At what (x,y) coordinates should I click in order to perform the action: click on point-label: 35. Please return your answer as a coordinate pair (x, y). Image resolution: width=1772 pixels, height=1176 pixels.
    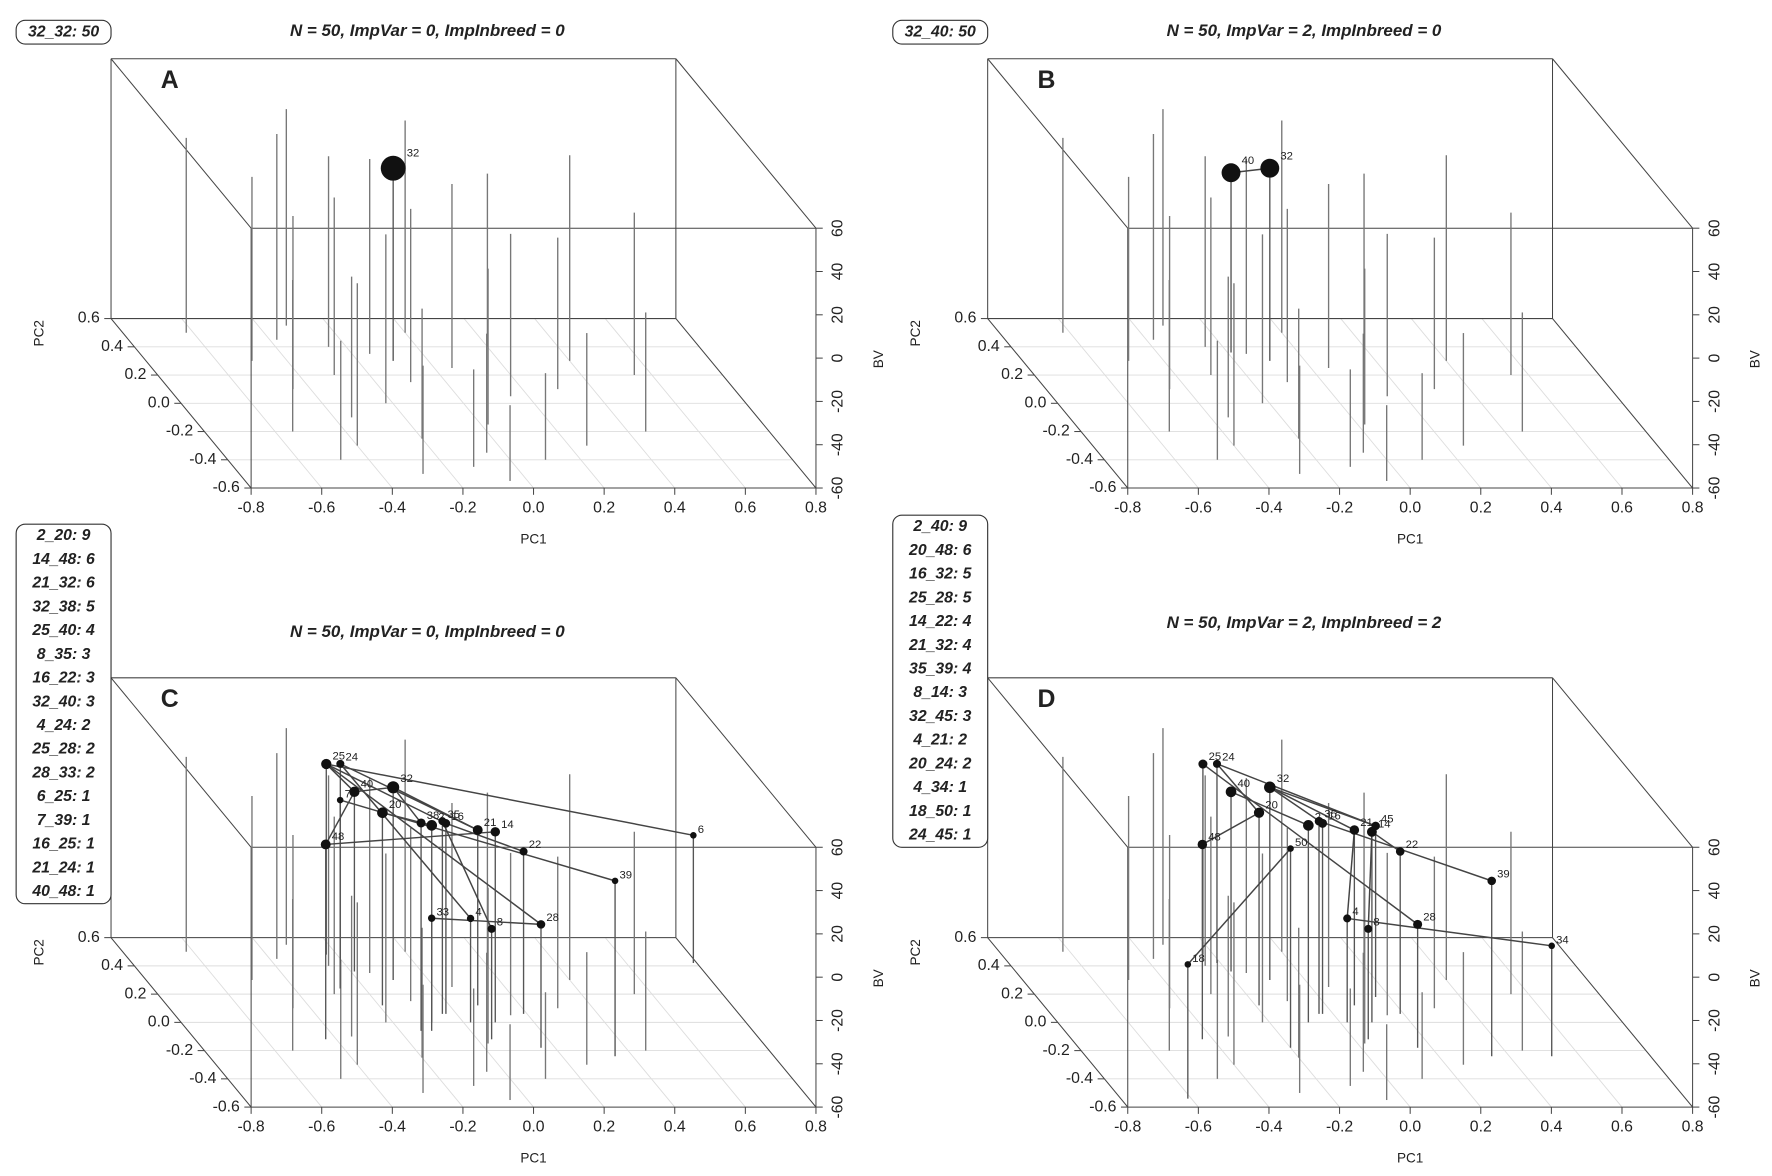
    Looking at the image, I should click on (454, 815).